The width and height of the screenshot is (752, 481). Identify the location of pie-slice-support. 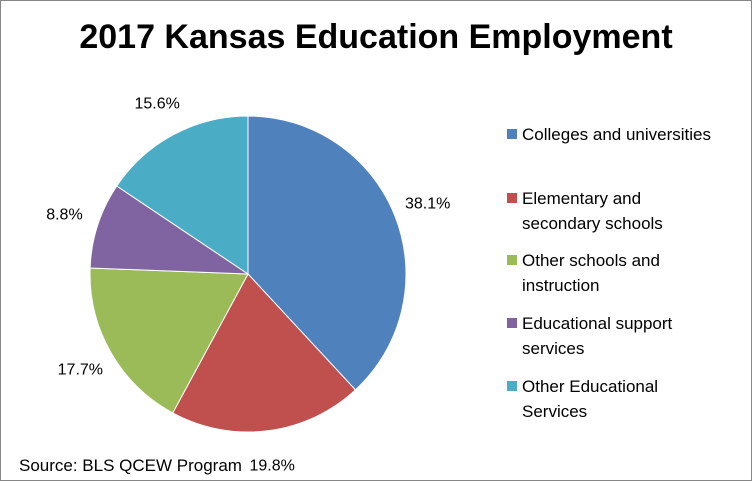
(169, 230).